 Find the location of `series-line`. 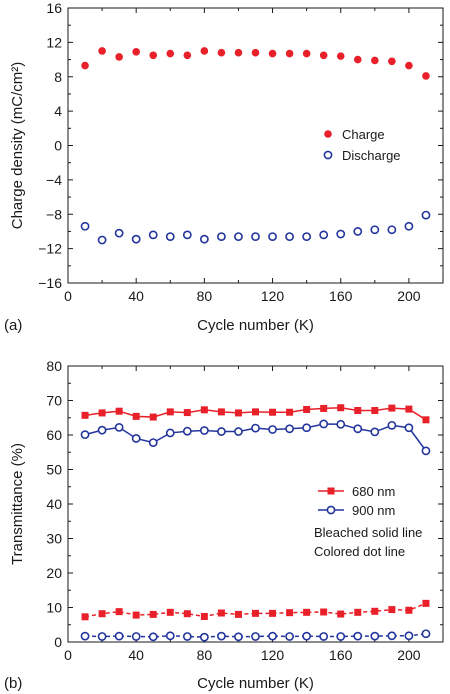

series-line is located at coordinates (255, 610).